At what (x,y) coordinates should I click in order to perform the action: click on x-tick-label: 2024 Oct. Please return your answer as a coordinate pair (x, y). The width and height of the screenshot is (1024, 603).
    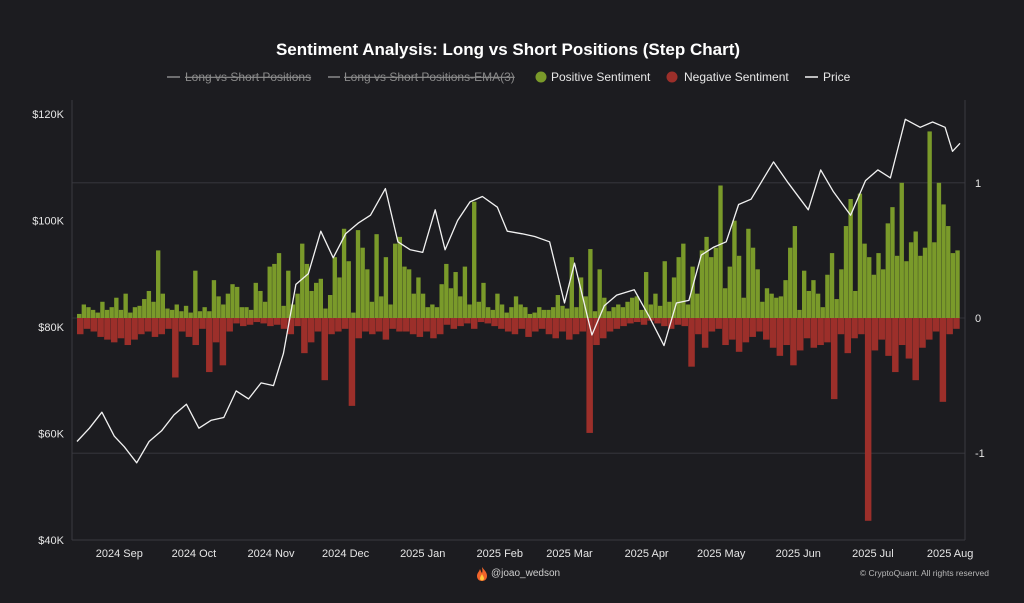
    Looking at the image, I should click on (194, 554).